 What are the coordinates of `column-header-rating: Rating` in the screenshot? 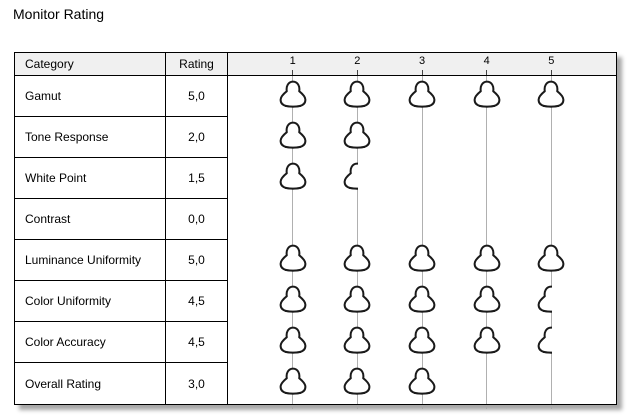 It's located at (197, 64).